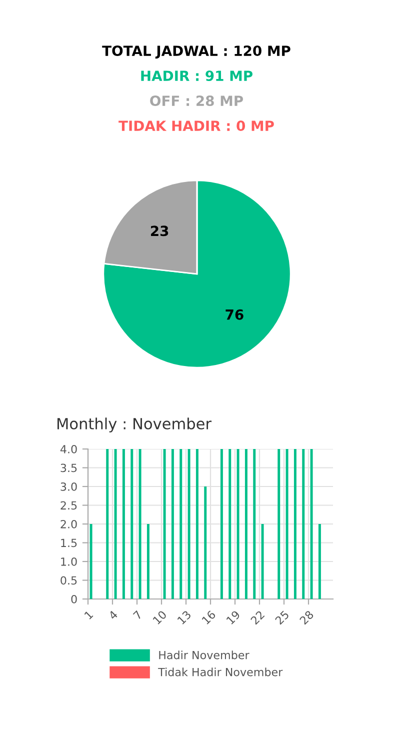 This screenshot has width=393, height=738. Describe the element at coordinates (233, 617) in the screenshot. I see `x-tick-label: 19` at that location.